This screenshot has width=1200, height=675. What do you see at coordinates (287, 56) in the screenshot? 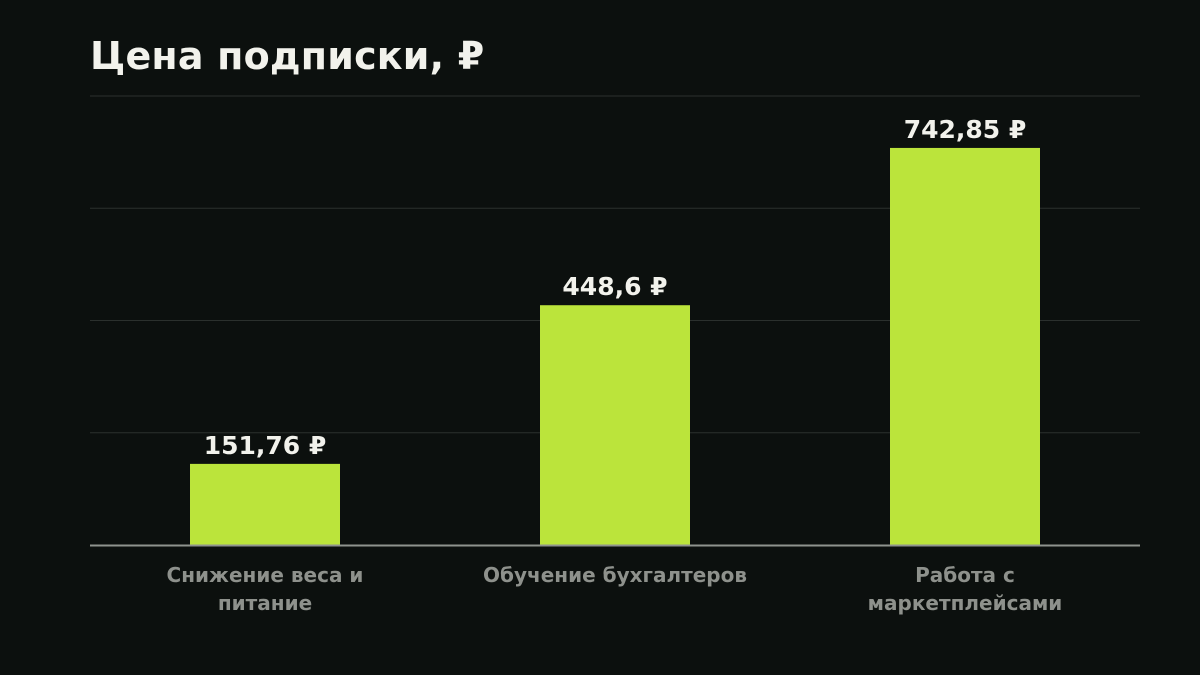
I see `chart-title: Цена подписки, ₽` at bounding box center [287, 56].